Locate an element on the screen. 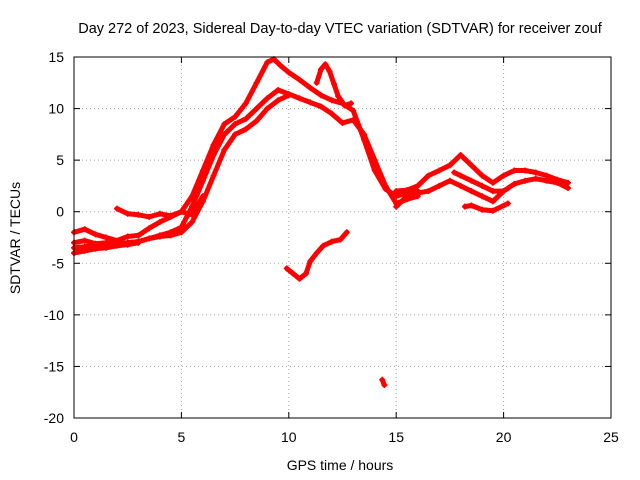  series-track-g is located at coordinates (383, 382).